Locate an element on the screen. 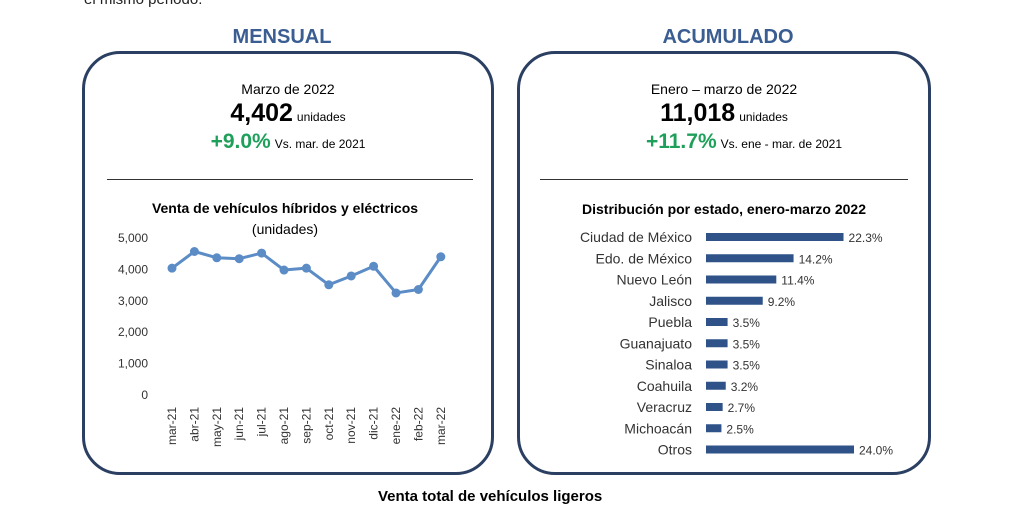 This screenshot has width=1024, height=505. bar-category-label: Nuevo León is located at coordinates (654, 280).